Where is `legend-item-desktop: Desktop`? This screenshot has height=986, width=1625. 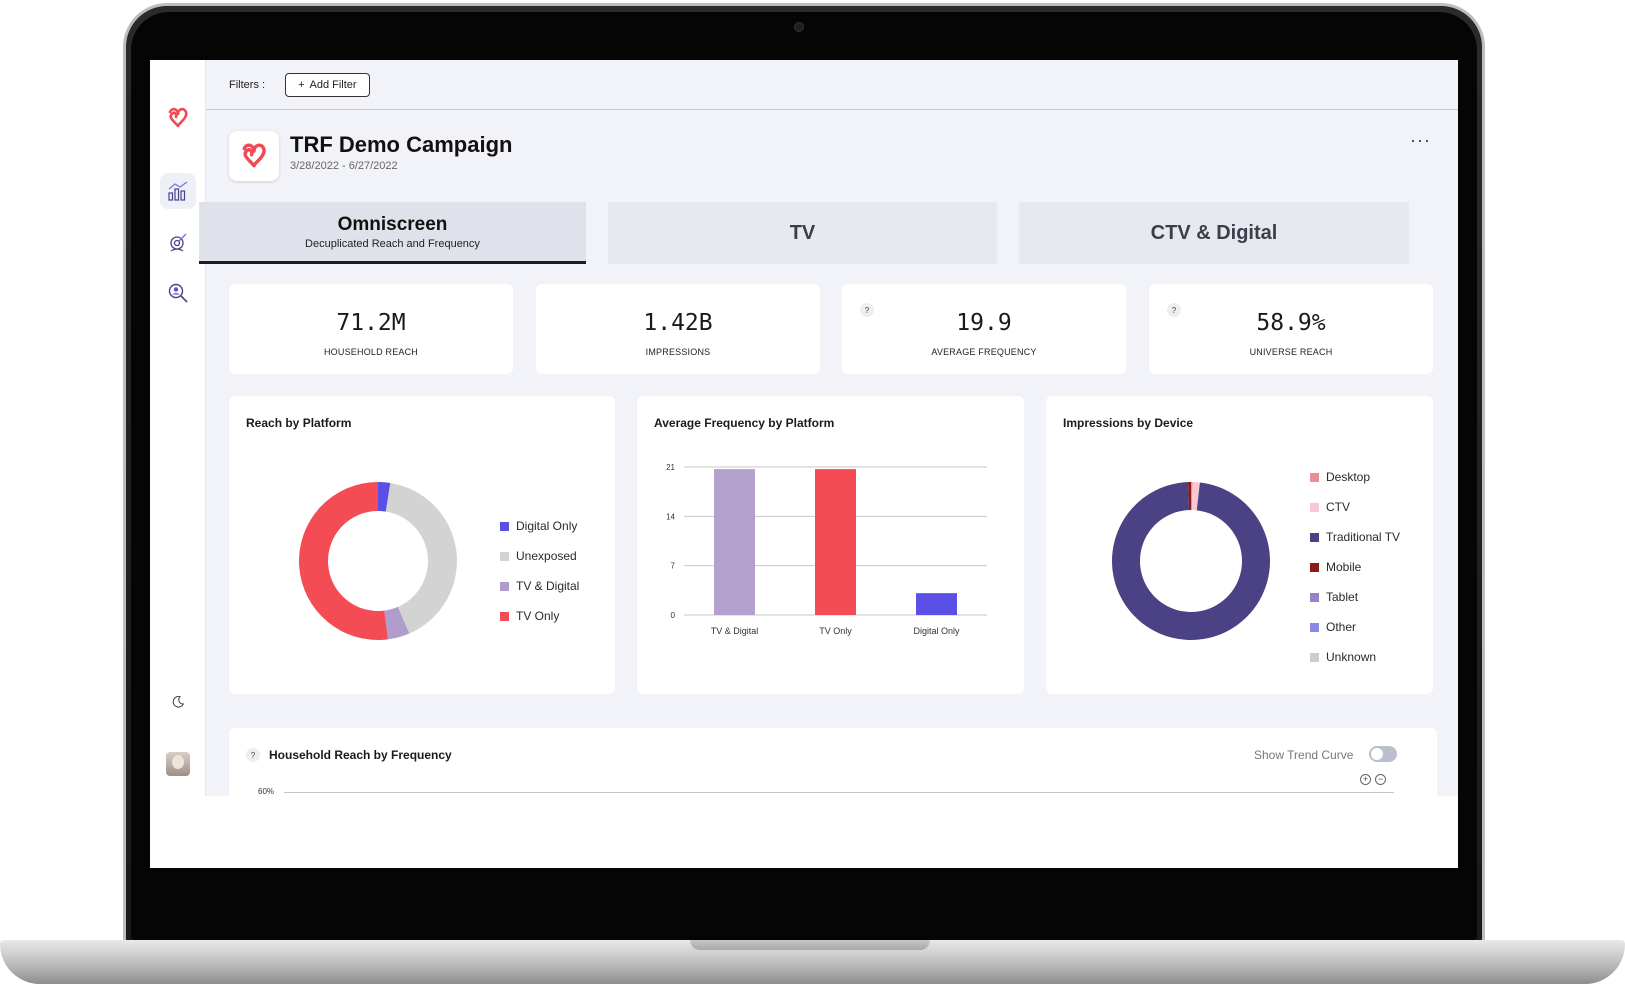
legend-item-desktop: Desktop is located at coordinates (1355, 477).